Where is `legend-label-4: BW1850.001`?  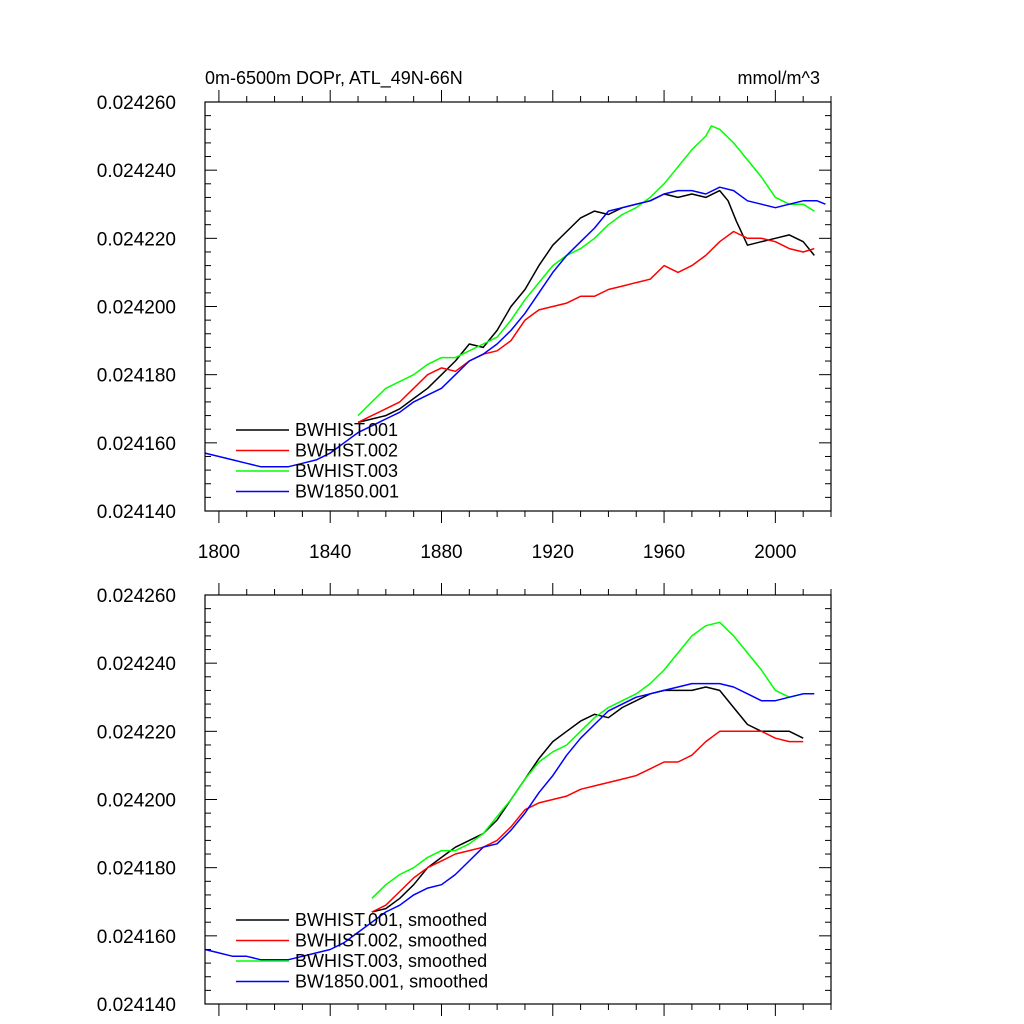
legend-label-4: BW1850.001 is located at coordinates (347, 492).